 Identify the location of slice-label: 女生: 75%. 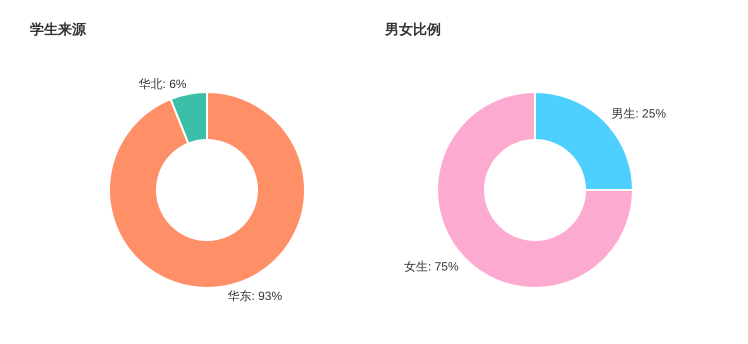
(431, 266).